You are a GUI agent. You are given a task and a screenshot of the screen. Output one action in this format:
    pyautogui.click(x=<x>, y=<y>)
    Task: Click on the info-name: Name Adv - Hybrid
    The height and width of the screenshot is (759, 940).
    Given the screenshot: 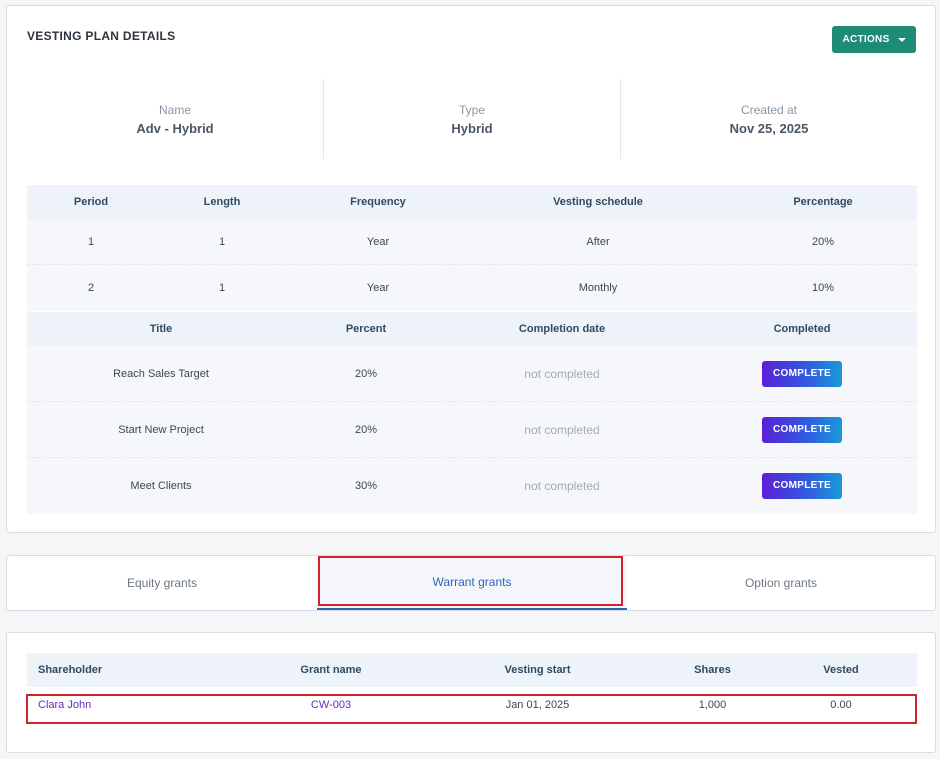 What is the action you would take?
    pyautogui.click(x=175, y=119)
    